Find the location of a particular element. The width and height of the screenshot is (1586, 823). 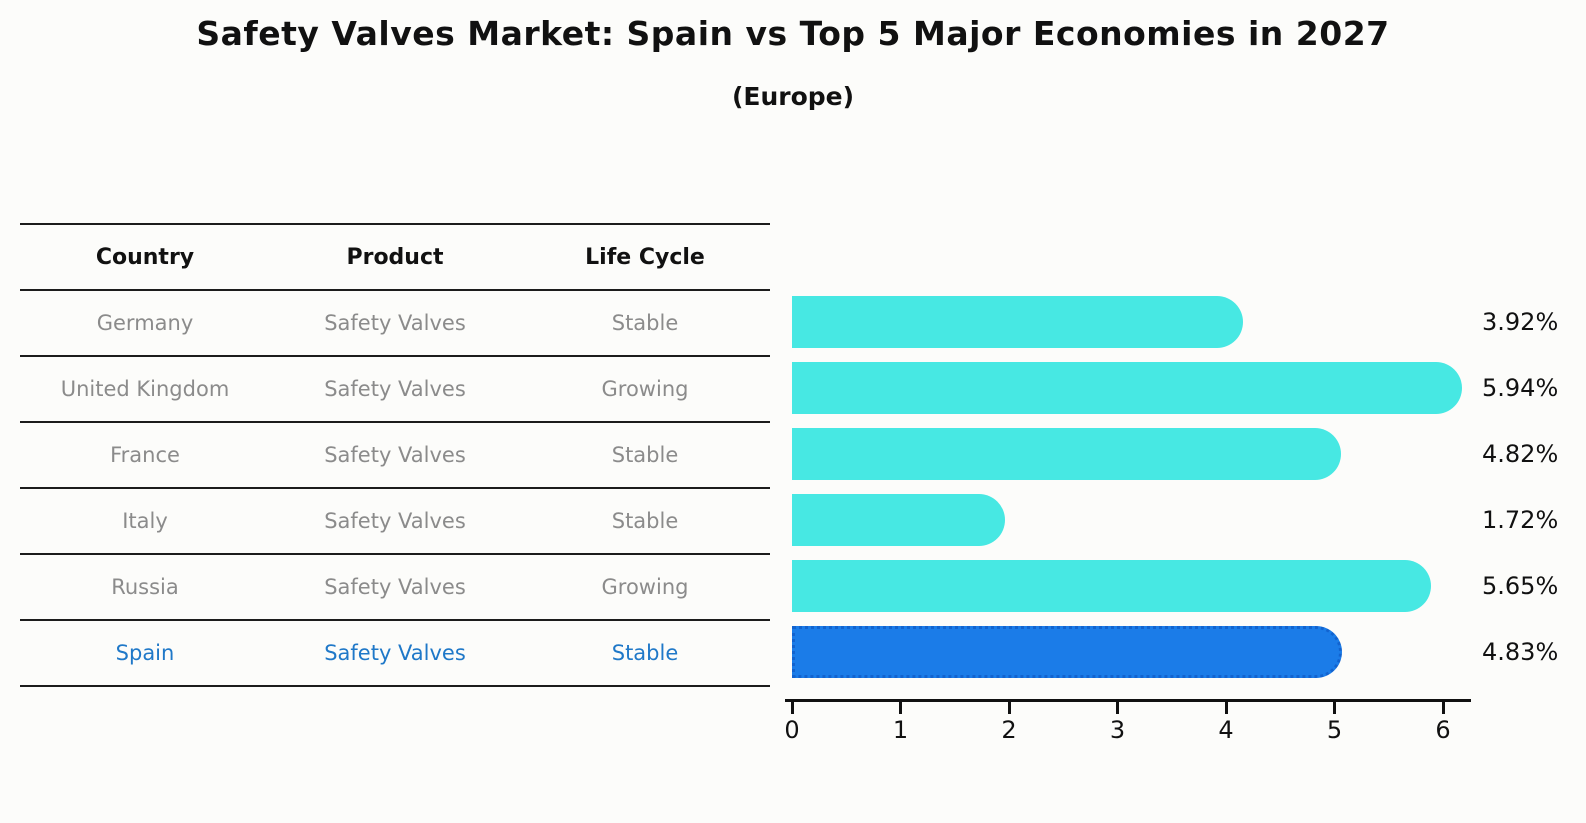

value-label: 5.94% is located at coordinates (1520, 388).